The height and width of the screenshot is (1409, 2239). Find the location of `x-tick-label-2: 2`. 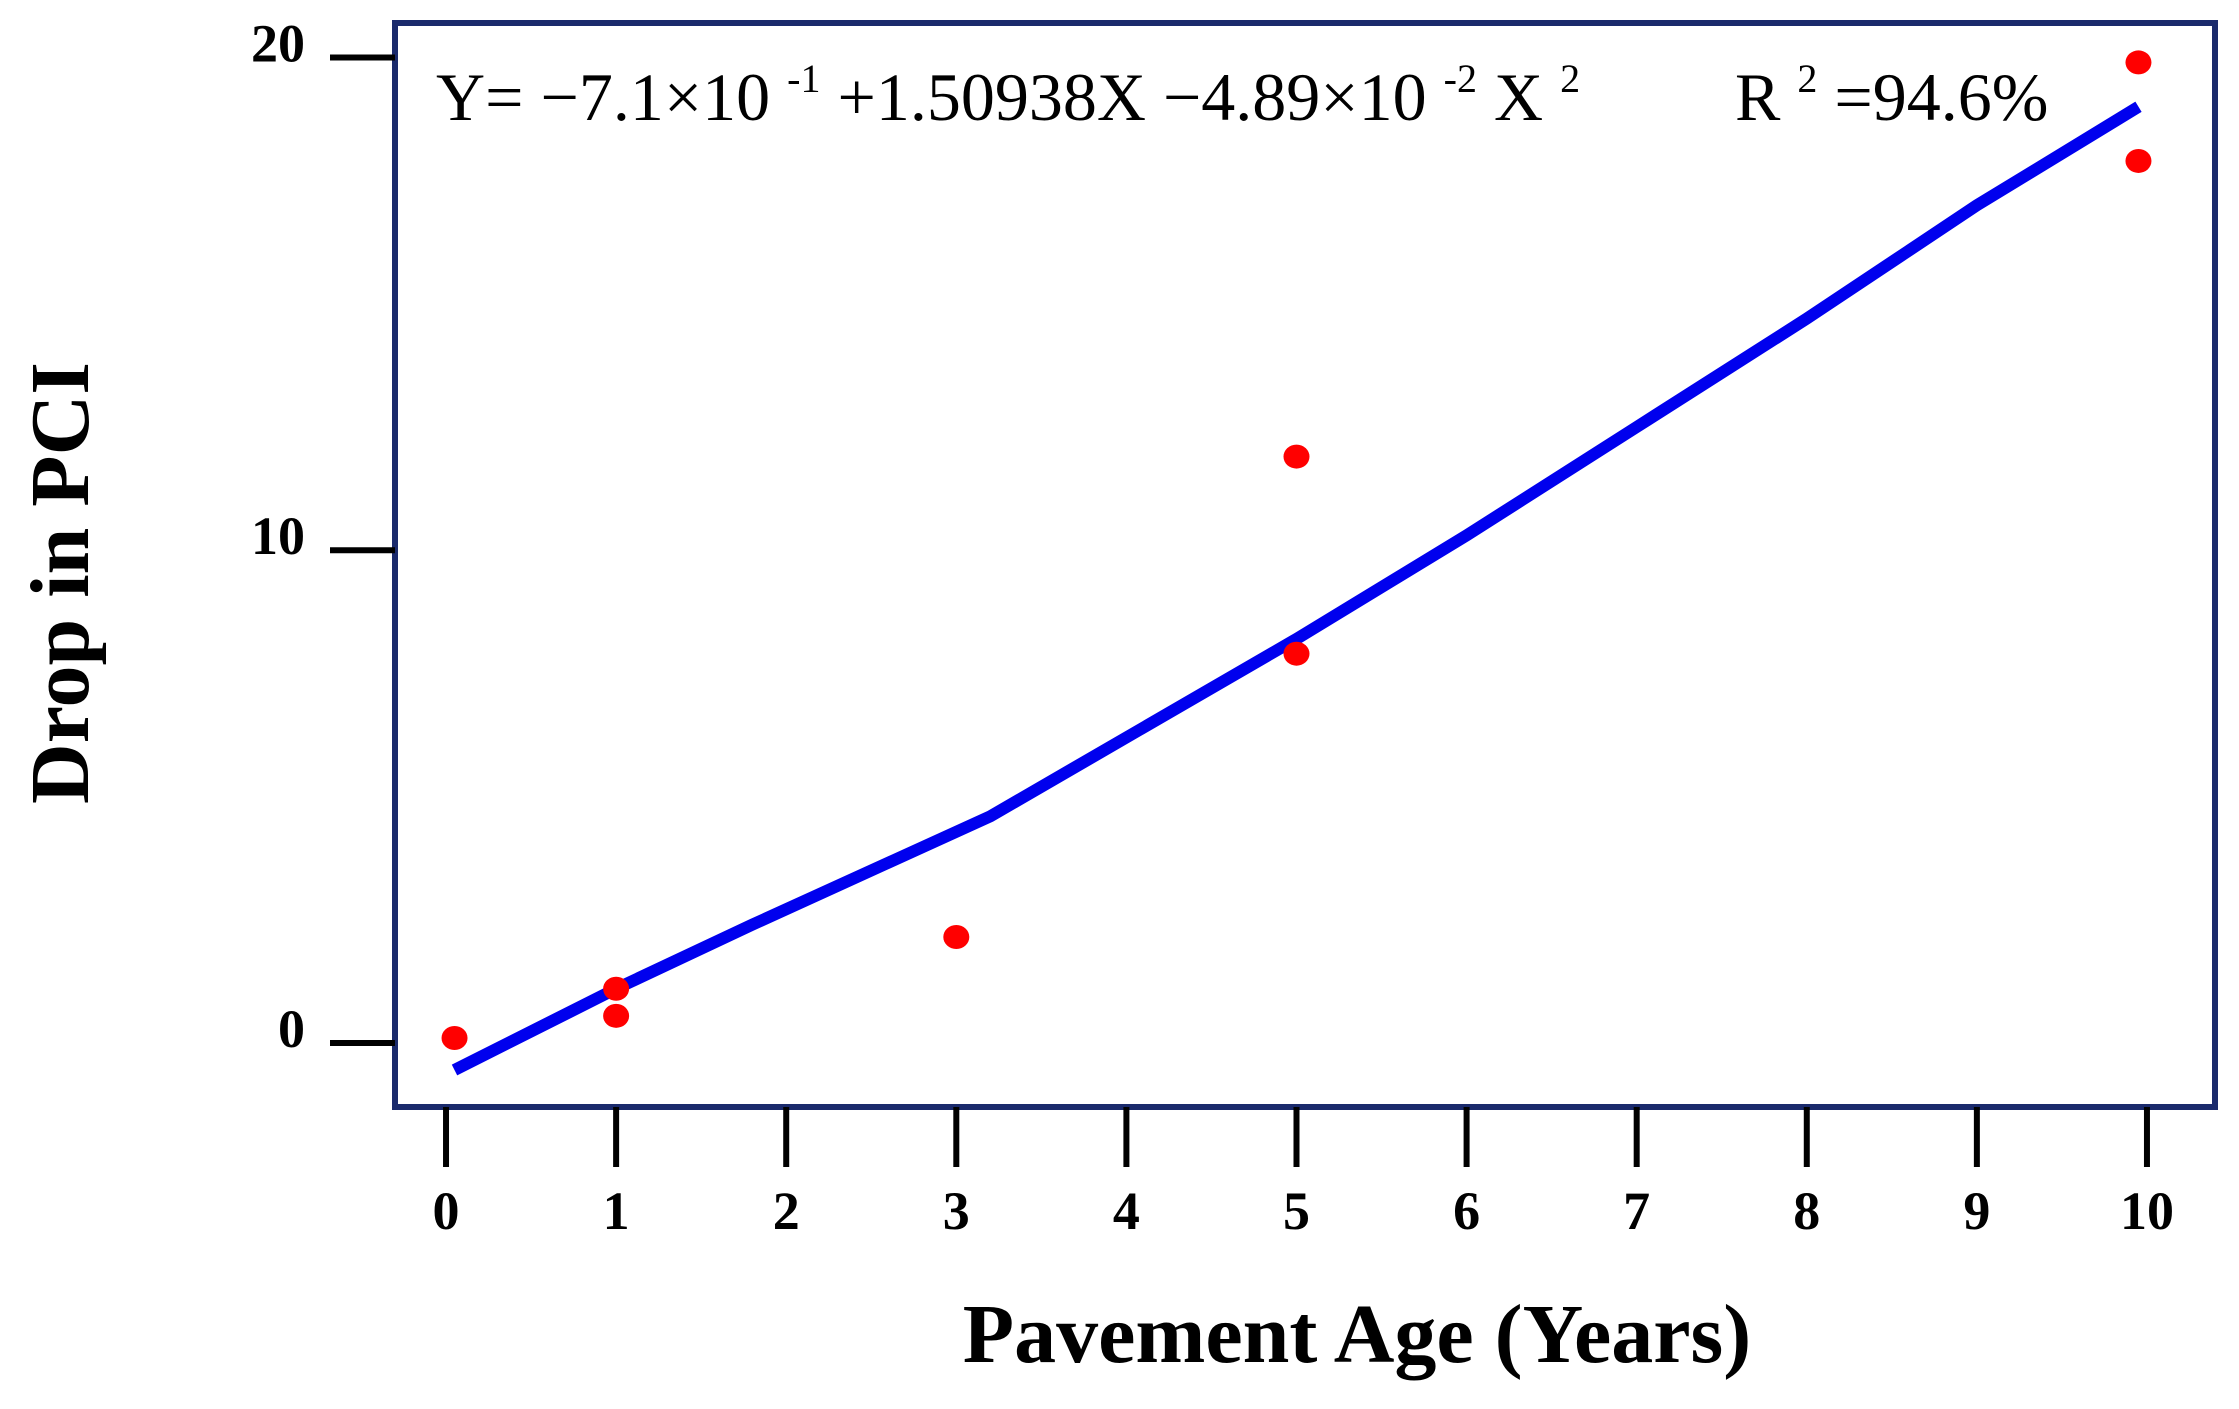

x-tick-label-2: 2 is located at coordinates (786, 1211).